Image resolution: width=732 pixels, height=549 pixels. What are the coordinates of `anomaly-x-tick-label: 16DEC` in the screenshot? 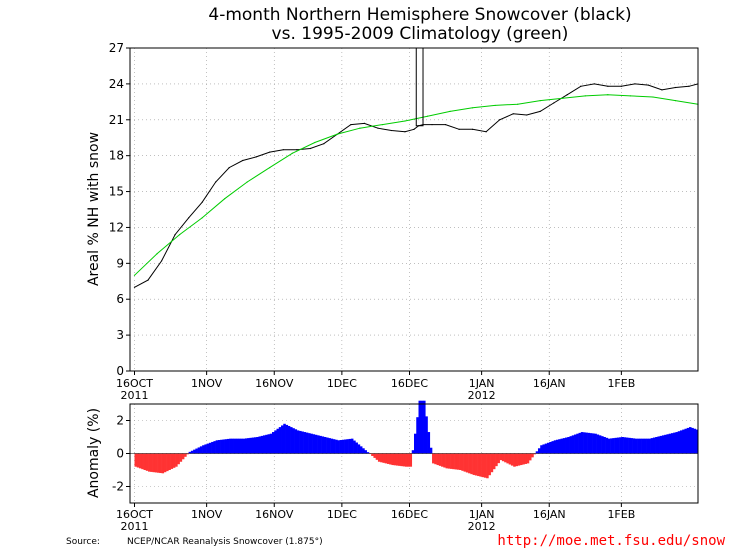 It's located at (409, 514).